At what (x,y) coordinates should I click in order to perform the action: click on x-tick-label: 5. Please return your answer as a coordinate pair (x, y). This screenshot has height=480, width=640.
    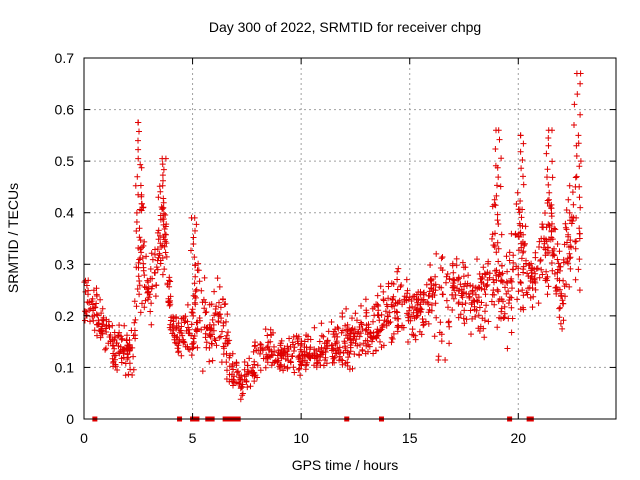
    Looking at the image, I should click on (193, 438).